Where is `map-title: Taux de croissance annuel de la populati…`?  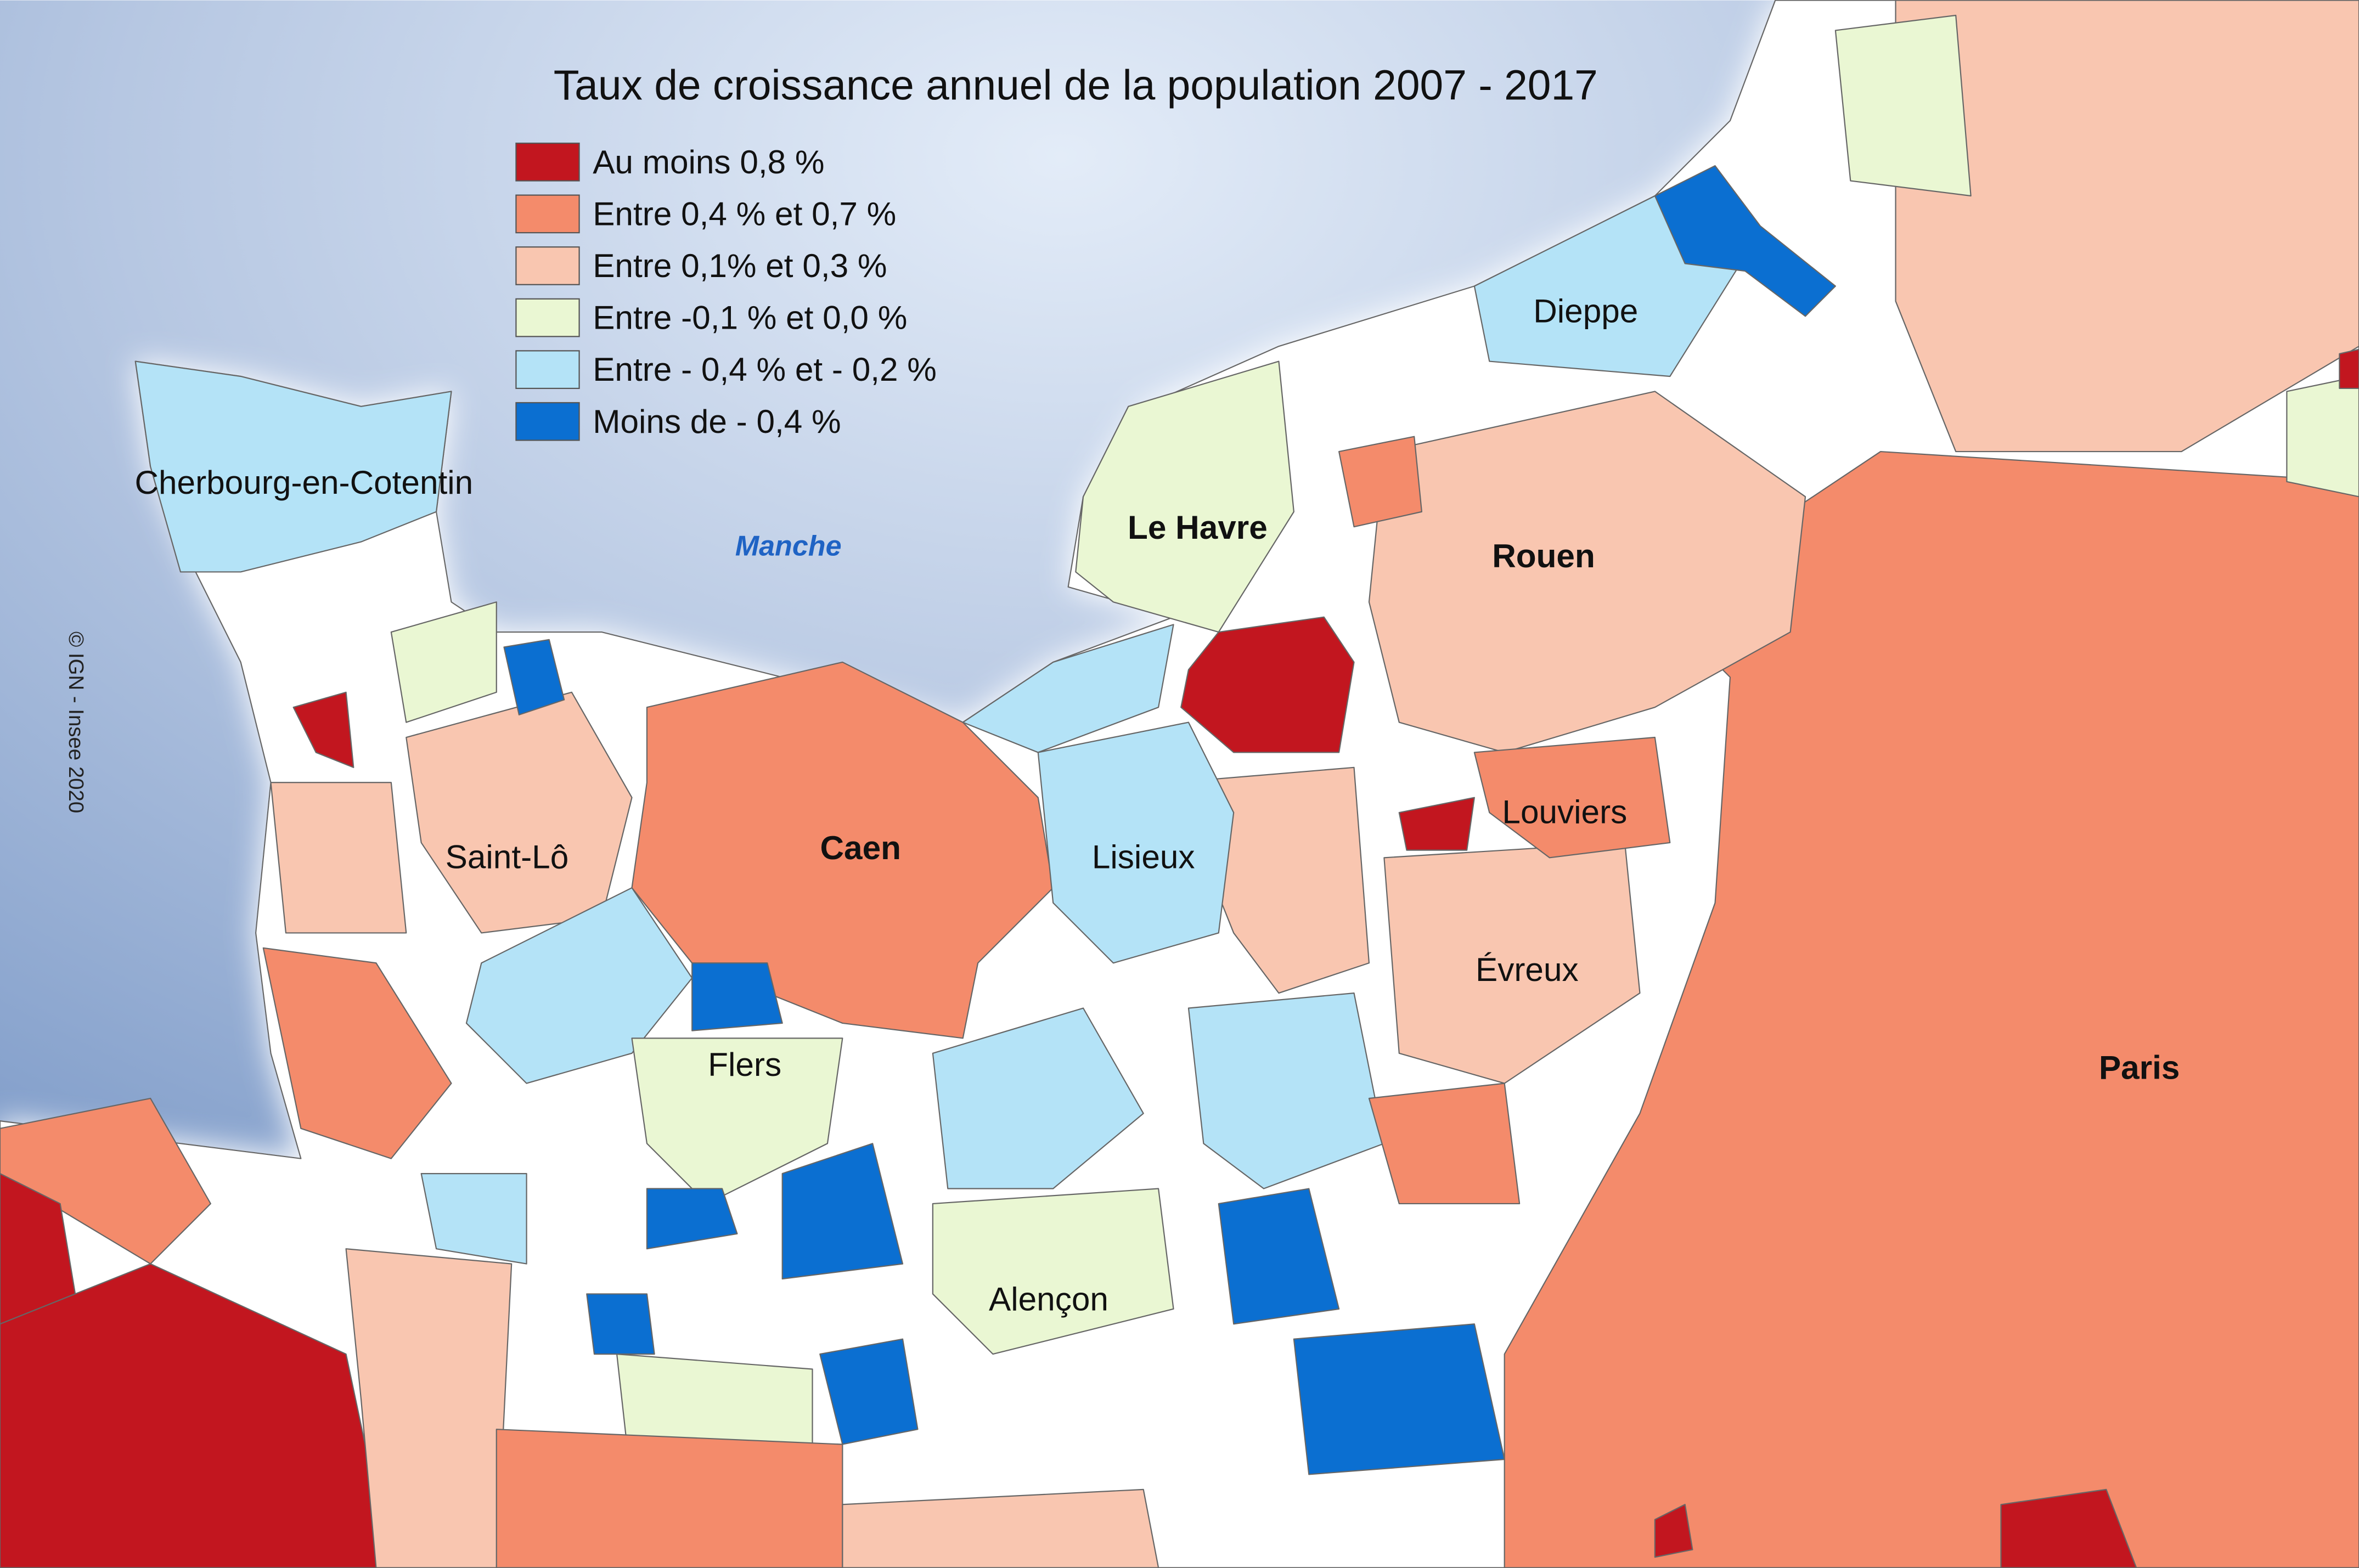 map-title: Taux de croissance annuel de la populati… is located at coordinates (1076, 86).